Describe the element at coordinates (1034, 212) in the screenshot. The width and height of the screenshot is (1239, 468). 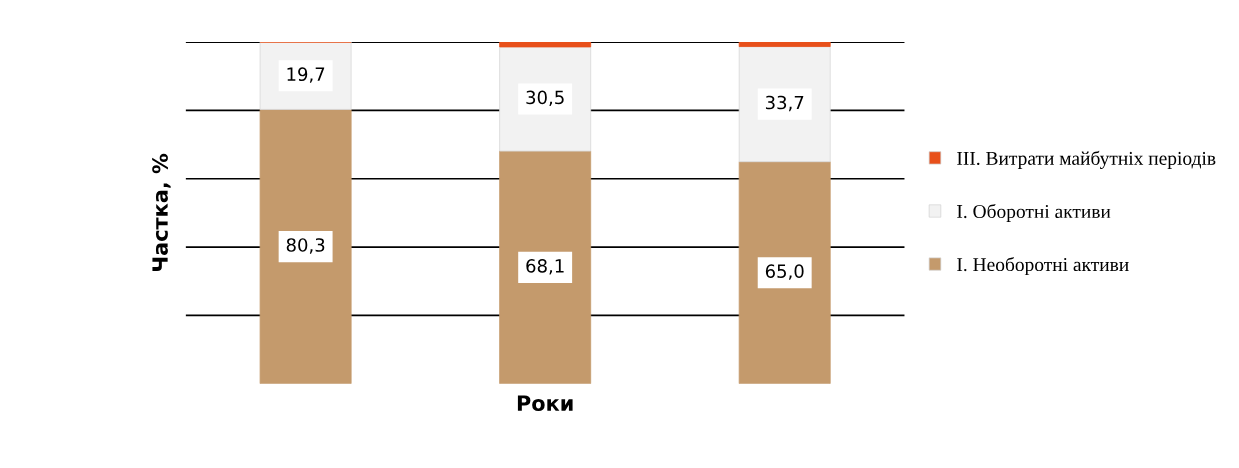
I see `legend-label: I. Оборотні активи` at that location.